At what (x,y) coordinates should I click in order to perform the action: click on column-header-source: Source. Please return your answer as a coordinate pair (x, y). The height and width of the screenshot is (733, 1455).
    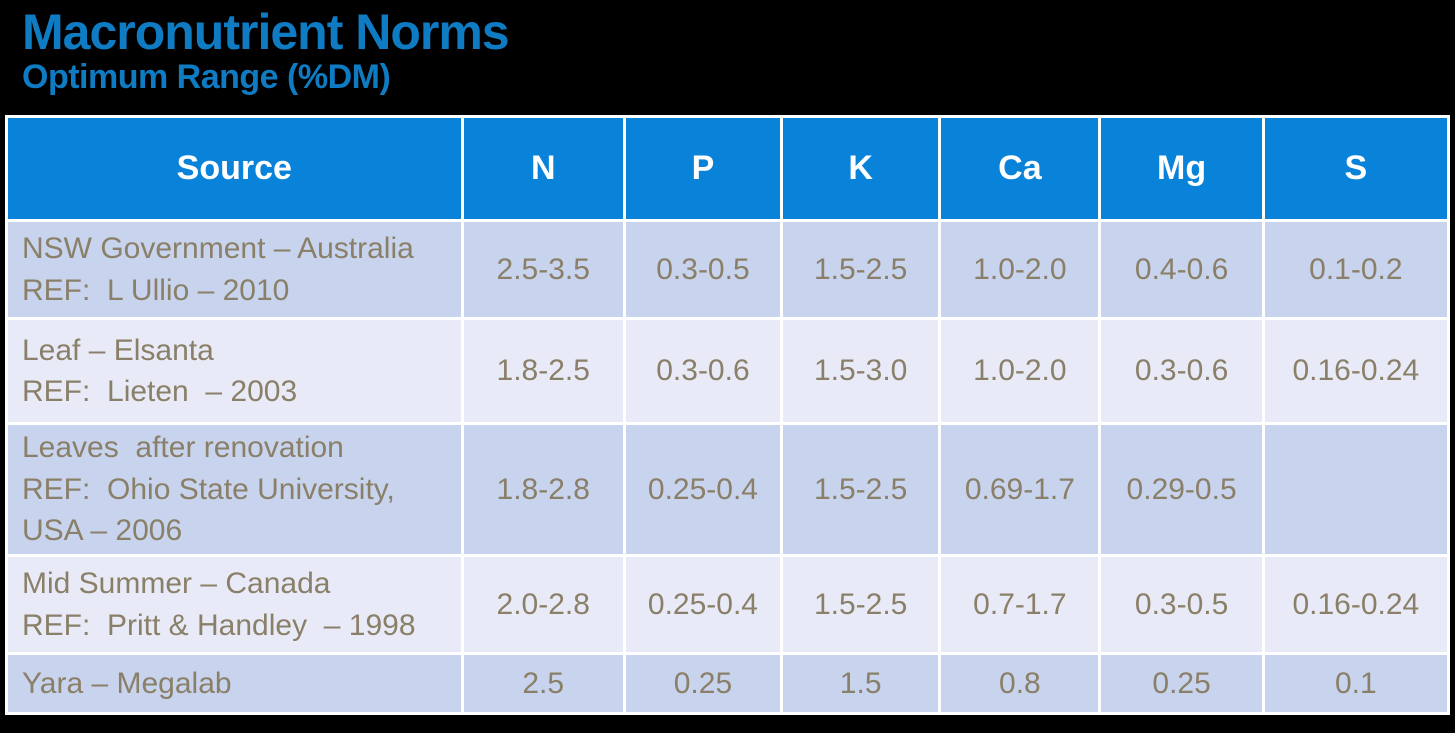
    Looking at the image, I should click on (234, 168).